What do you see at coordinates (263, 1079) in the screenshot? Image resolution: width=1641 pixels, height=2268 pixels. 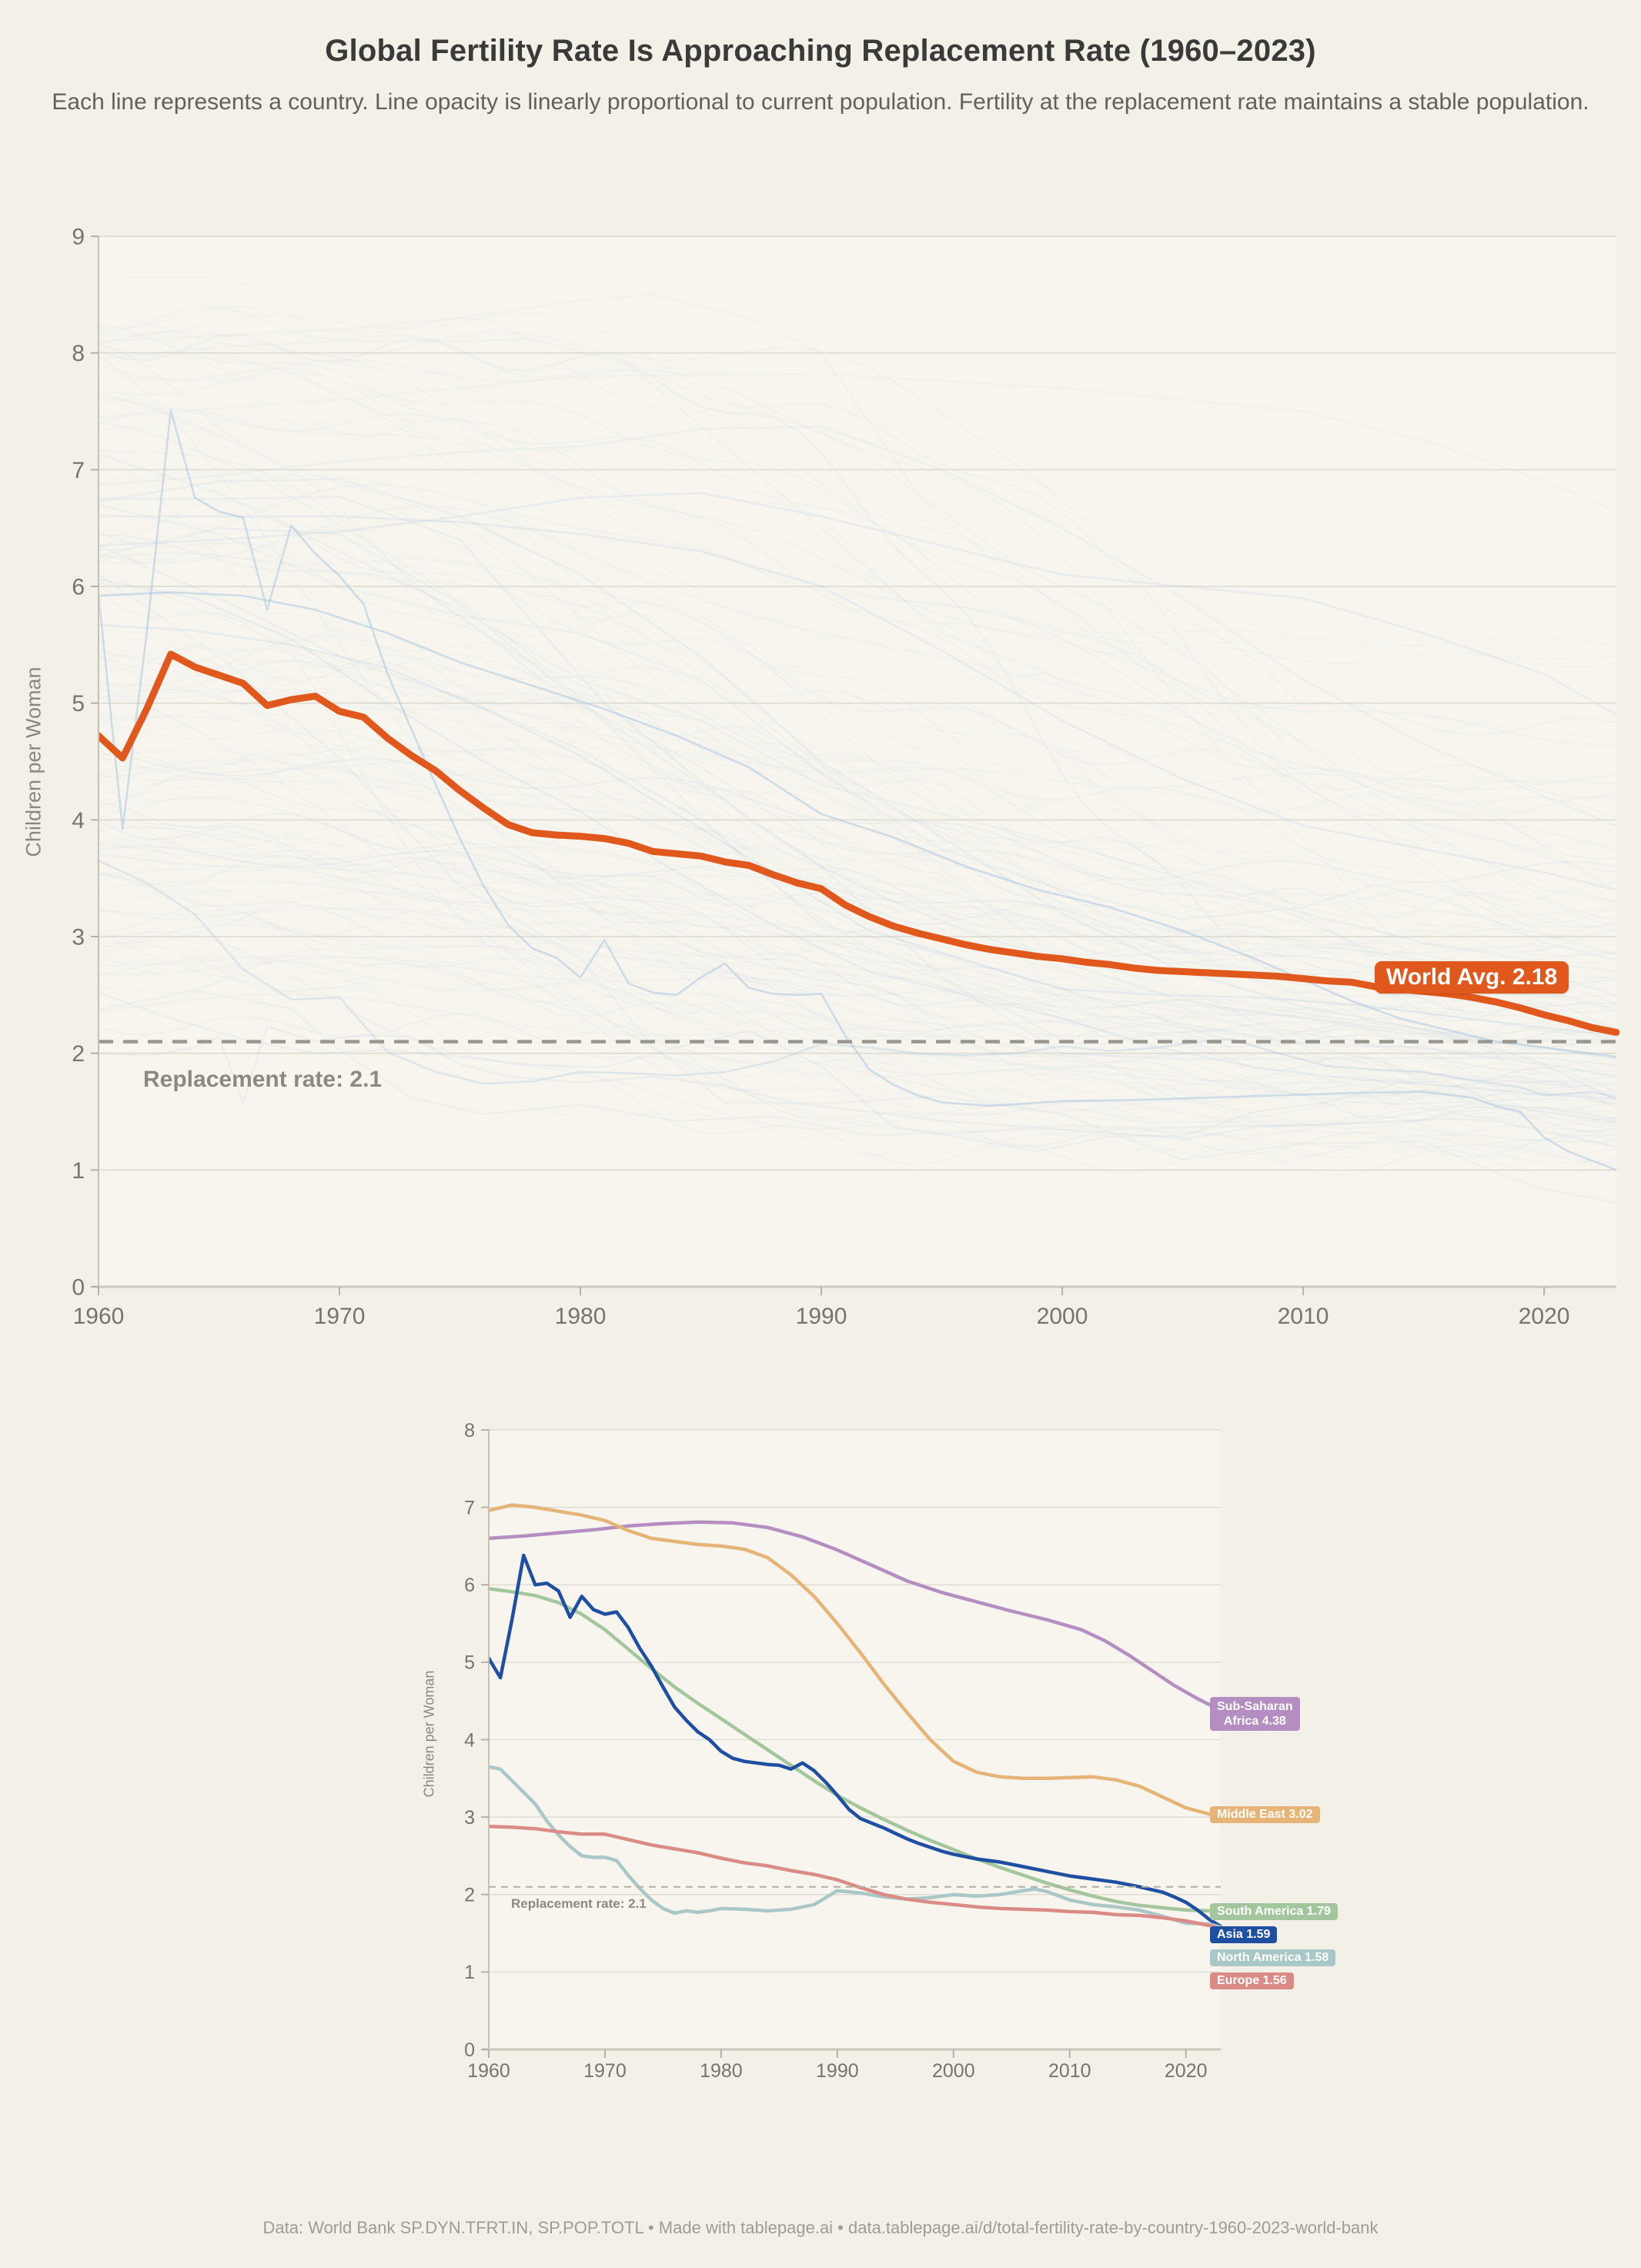 I see `main-replacement-rate-label: Replacement rate: 2.1` at bounding box center [263, 1079].